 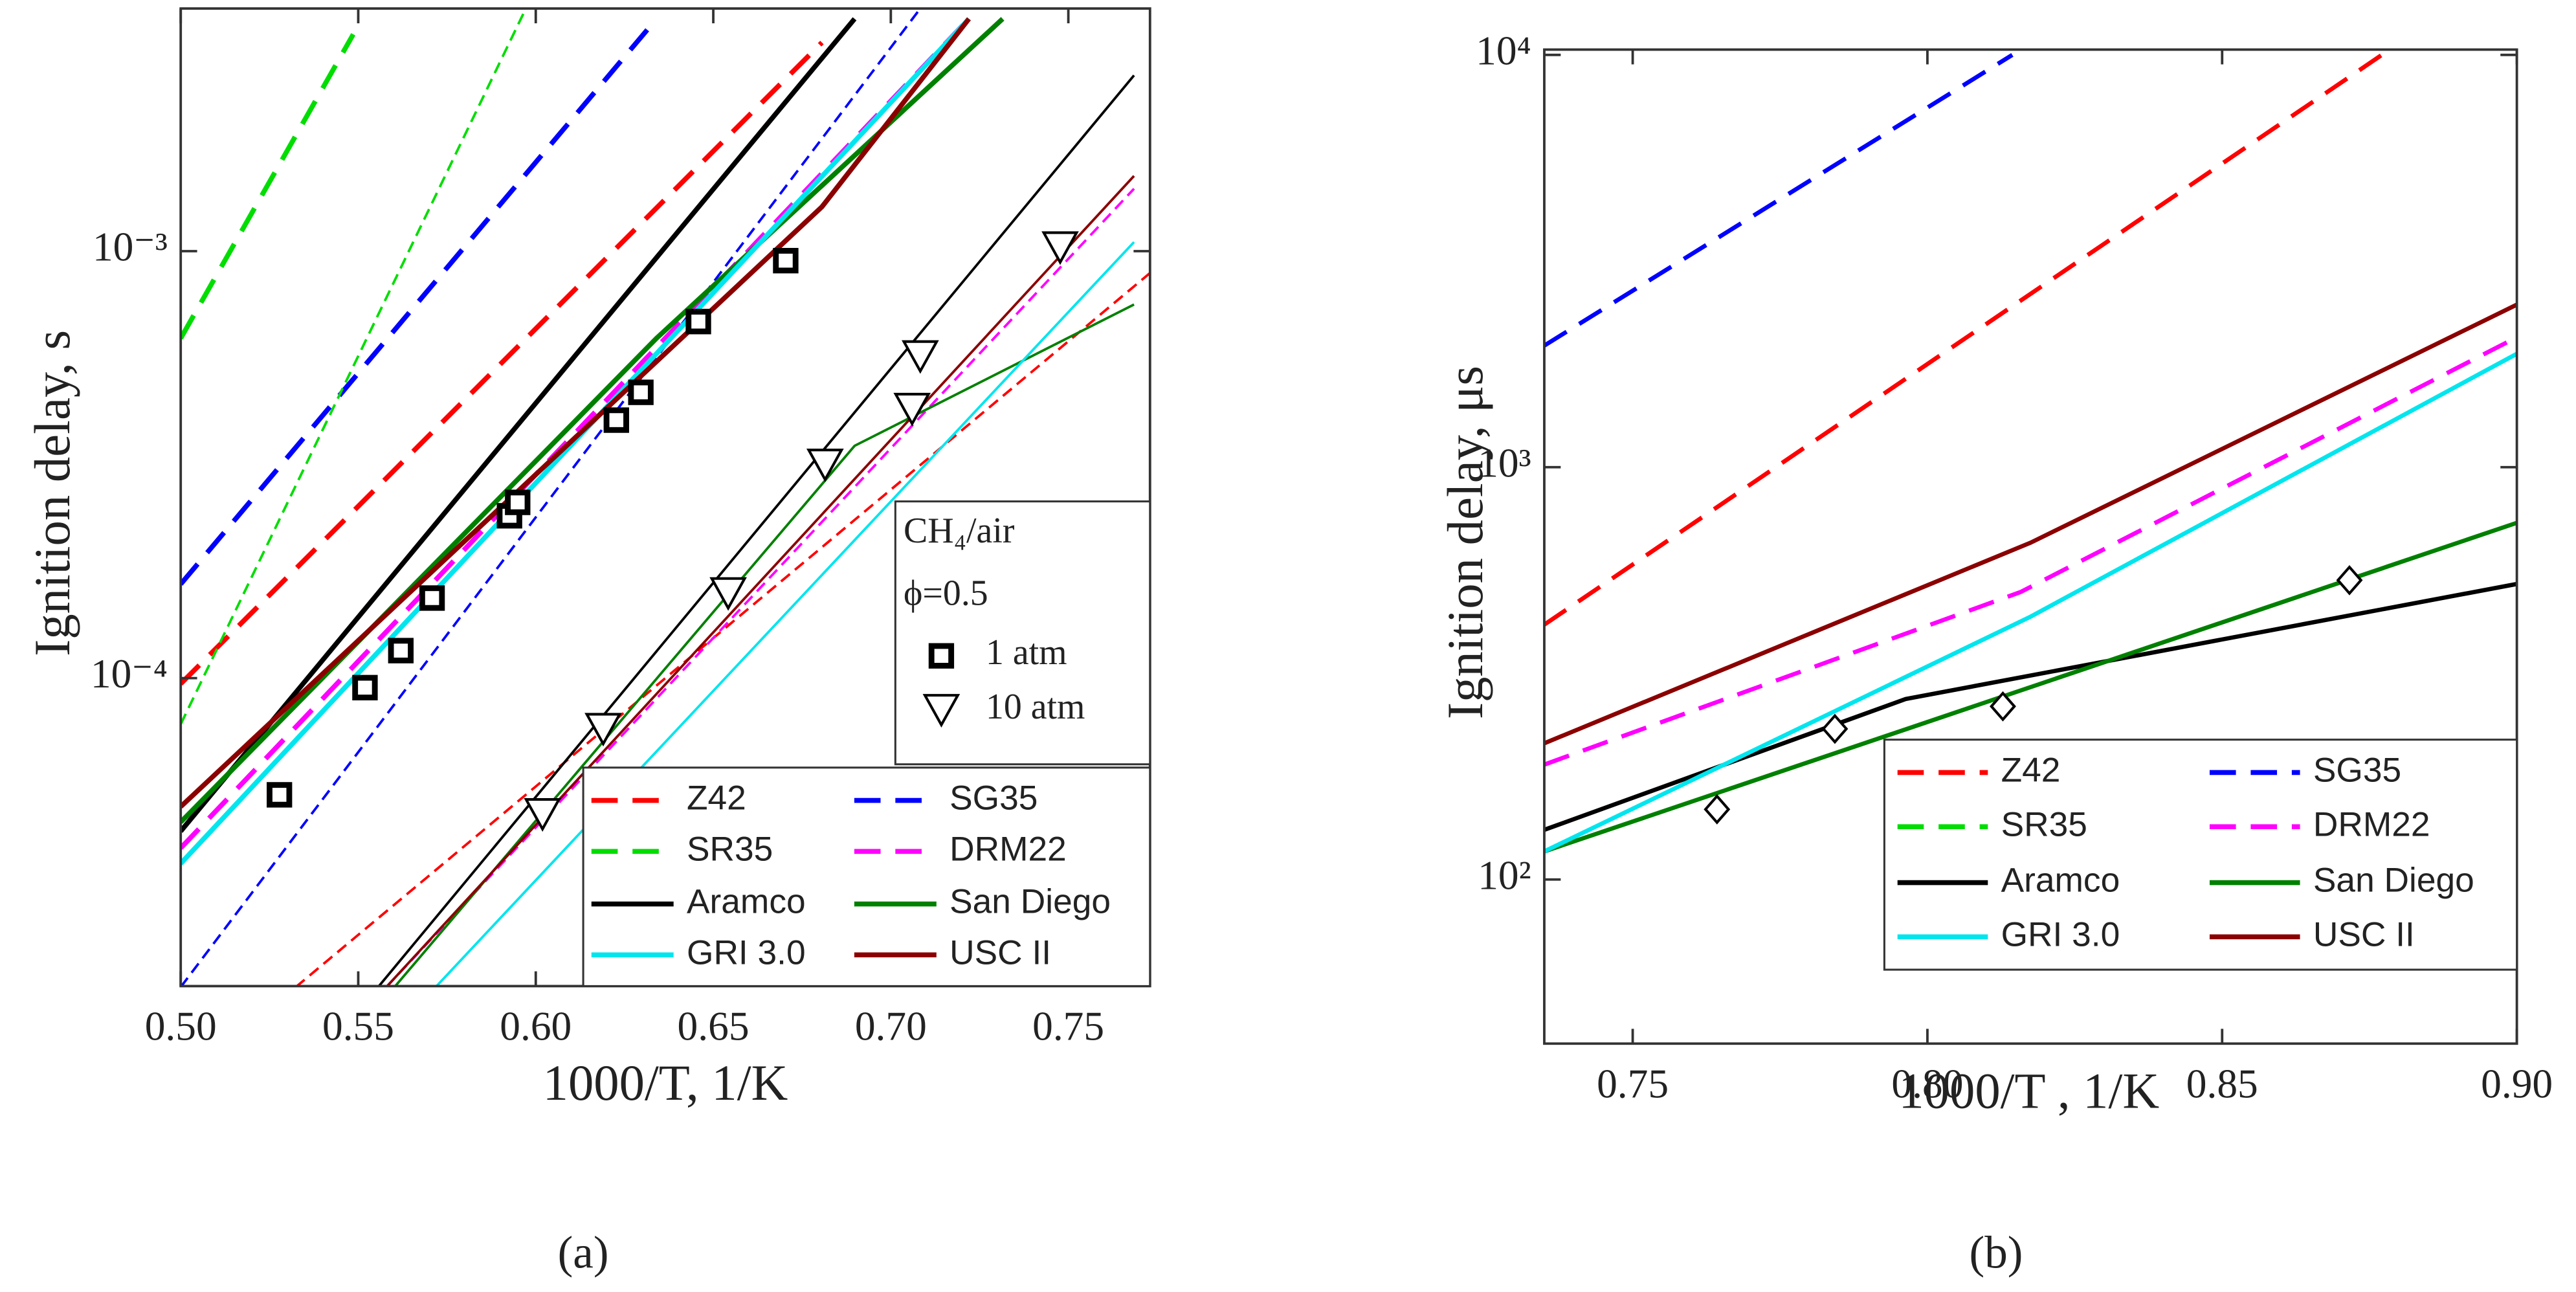 I want to click on y-axis-label: Ignition delay, s, so click(x=53, y=493).